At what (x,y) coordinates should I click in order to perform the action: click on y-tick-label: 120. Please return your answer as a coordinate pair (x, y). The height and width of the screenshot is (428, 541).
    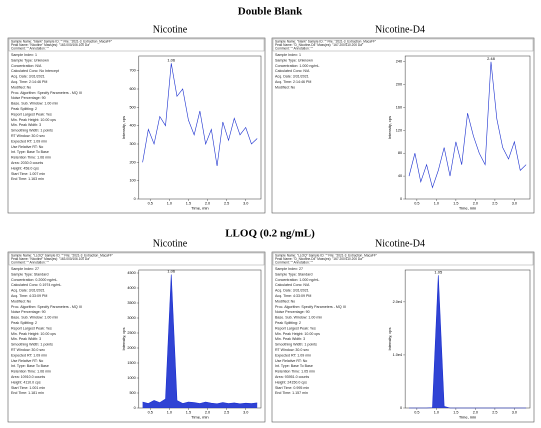
    Looking at the image, I should click on (399, 130).